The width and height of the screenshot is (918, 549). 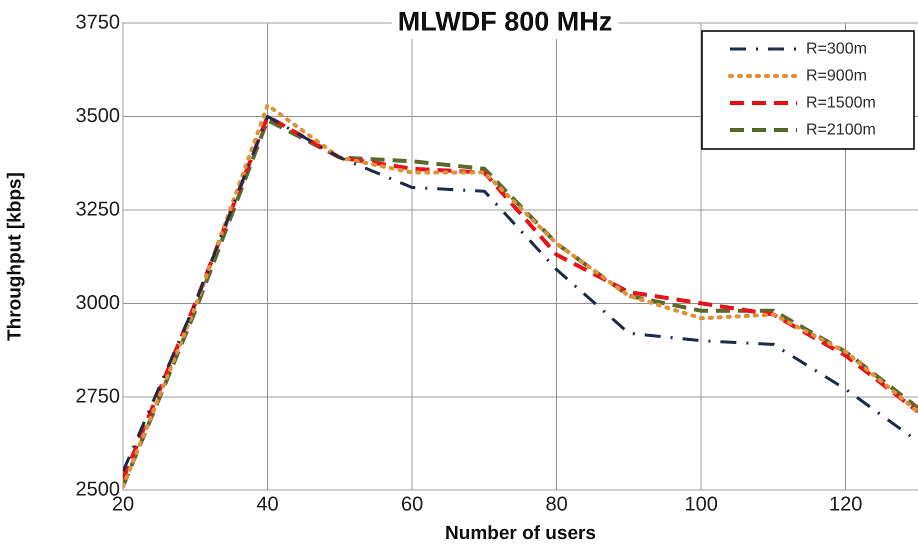 I want to click on y-tick-label: 3500, so click(x=98, y=115).